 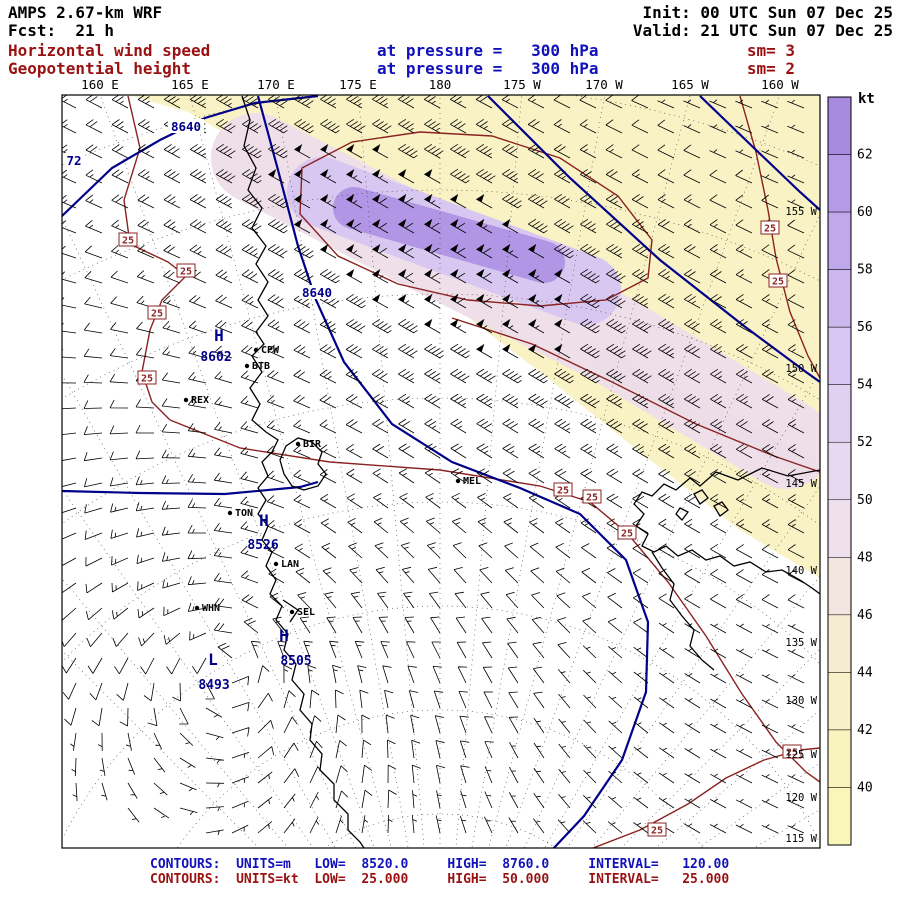 What do you see at coordinates (865, 385) in the screenshot?
I see `colorbar-tick: 54` at bounding box center [865, 385].